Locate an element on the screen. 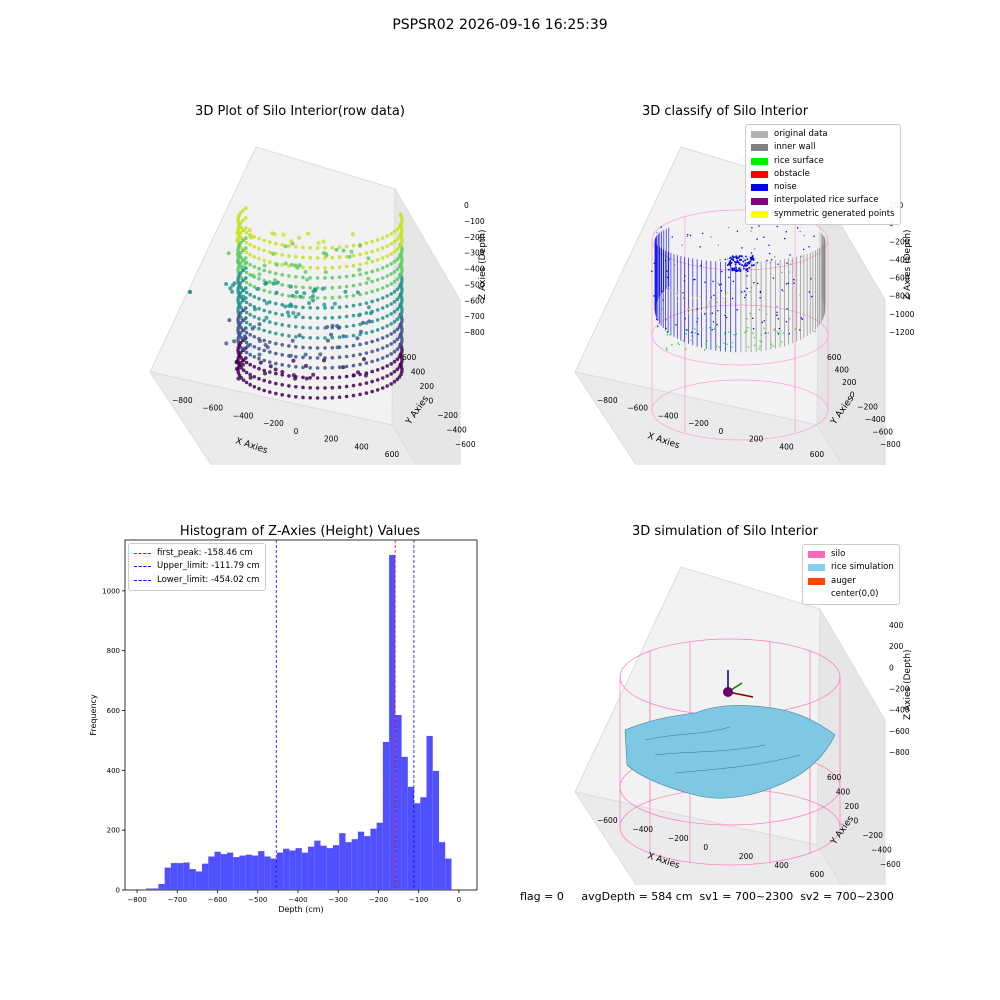 The width and height of the screenshot is (1000, 1000). legend-label: rice surface is located at coordinates (799, 160).